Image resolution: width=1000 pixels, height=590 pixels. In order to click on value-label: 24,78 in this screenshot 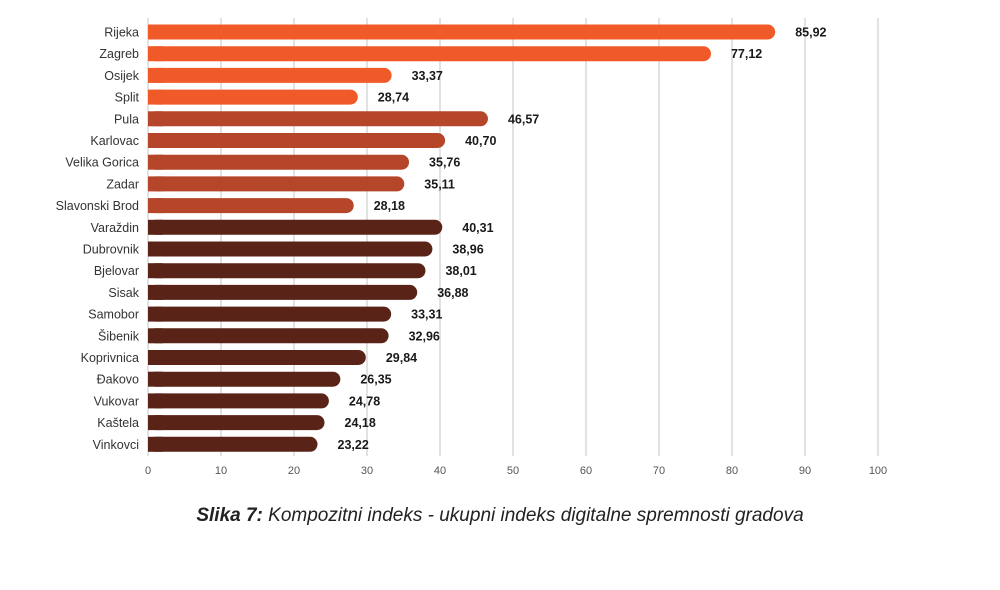, I will do `click(364, 401)`.